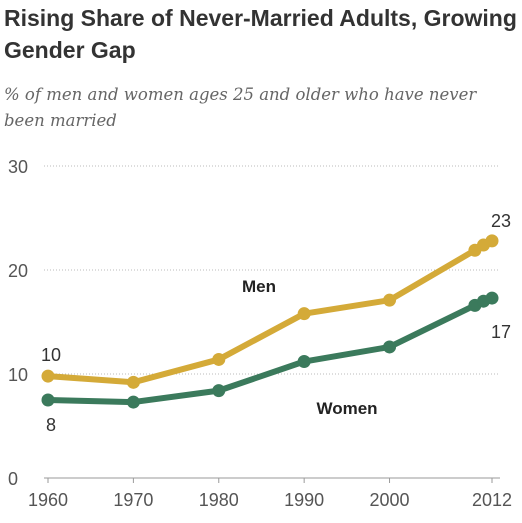 This screenshot has width=522, height=523. I want to click on men-point-1960, so click(48, 376).